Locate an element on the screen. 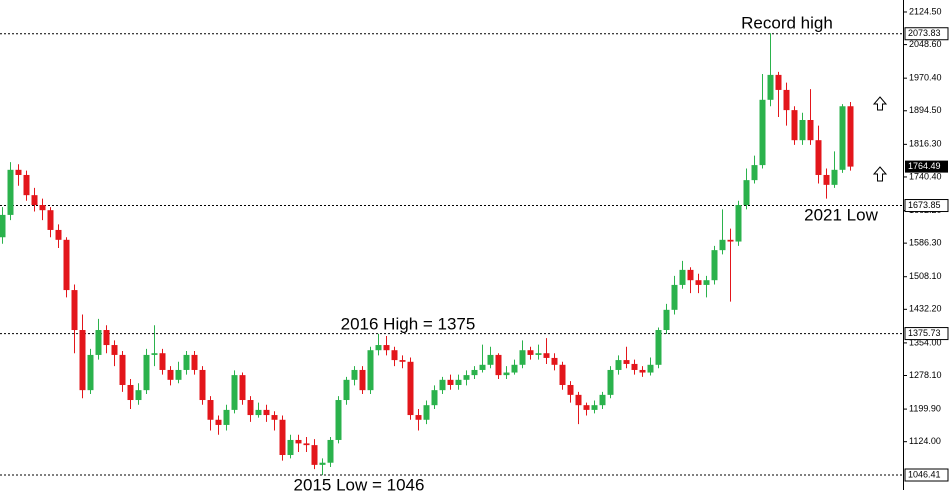  last-price-label: 1764.49 is located at coordinates (924, 166).